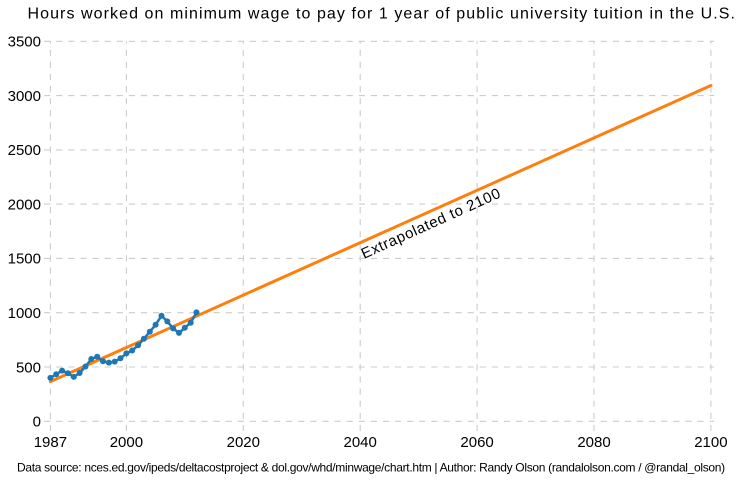 The width and height of the screenshot is (743, 480). What do you see at coordinates (360, 442) in the screenshot?
I see `svg-text: 2040` at bounding box center [360, 442].